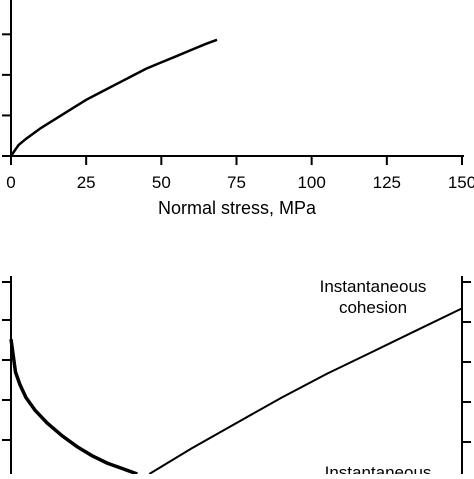 This screenshot has width=474, height=479. I want to click on bottom-right-y-ticks, so click(466, 362).